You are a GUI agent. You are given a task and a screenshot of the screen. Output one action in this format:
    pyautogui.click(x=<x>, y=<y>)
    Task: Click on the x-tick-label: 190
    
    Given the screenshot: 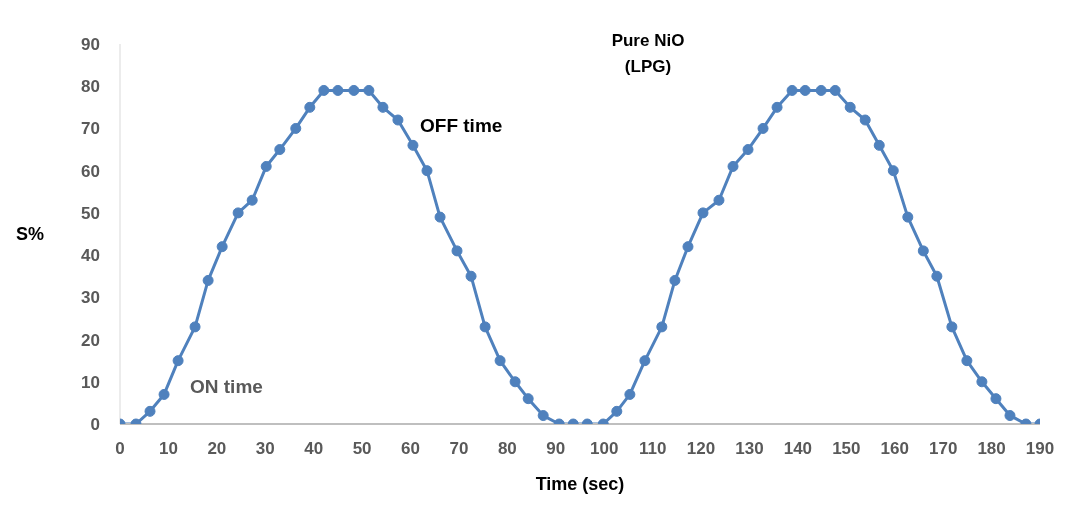 What is the action you would take?
    pyautogui.click(x=1040, y=449)
    